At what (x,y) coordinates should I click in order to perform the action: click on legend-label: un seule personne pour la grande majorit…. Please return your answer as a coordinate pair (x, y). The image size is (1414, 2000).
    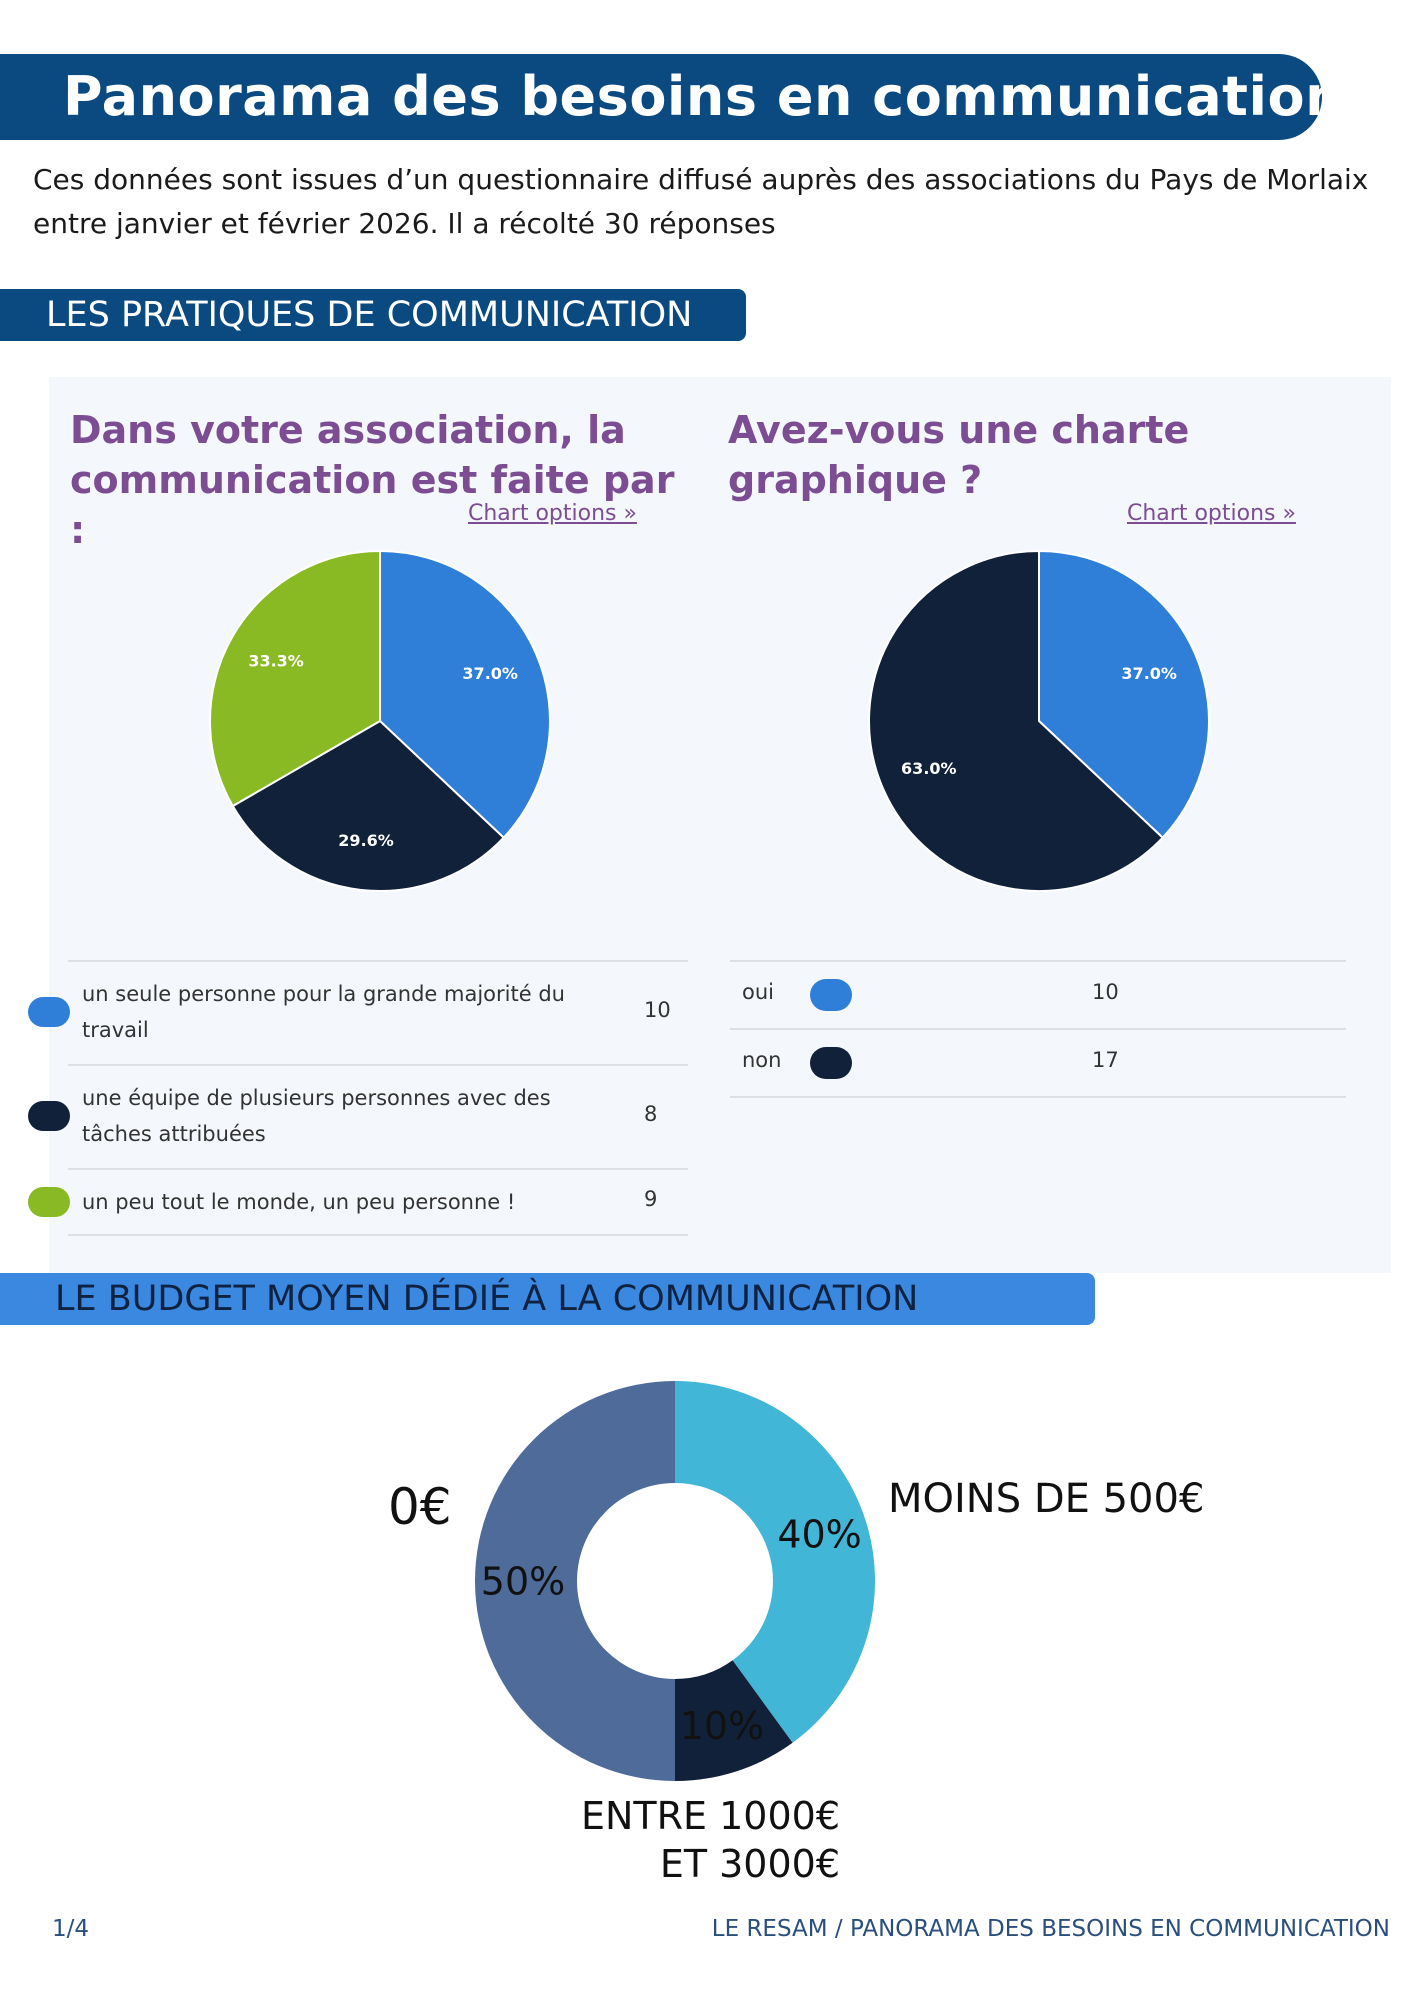
    Looking at the image, I should click on (323, 1012).